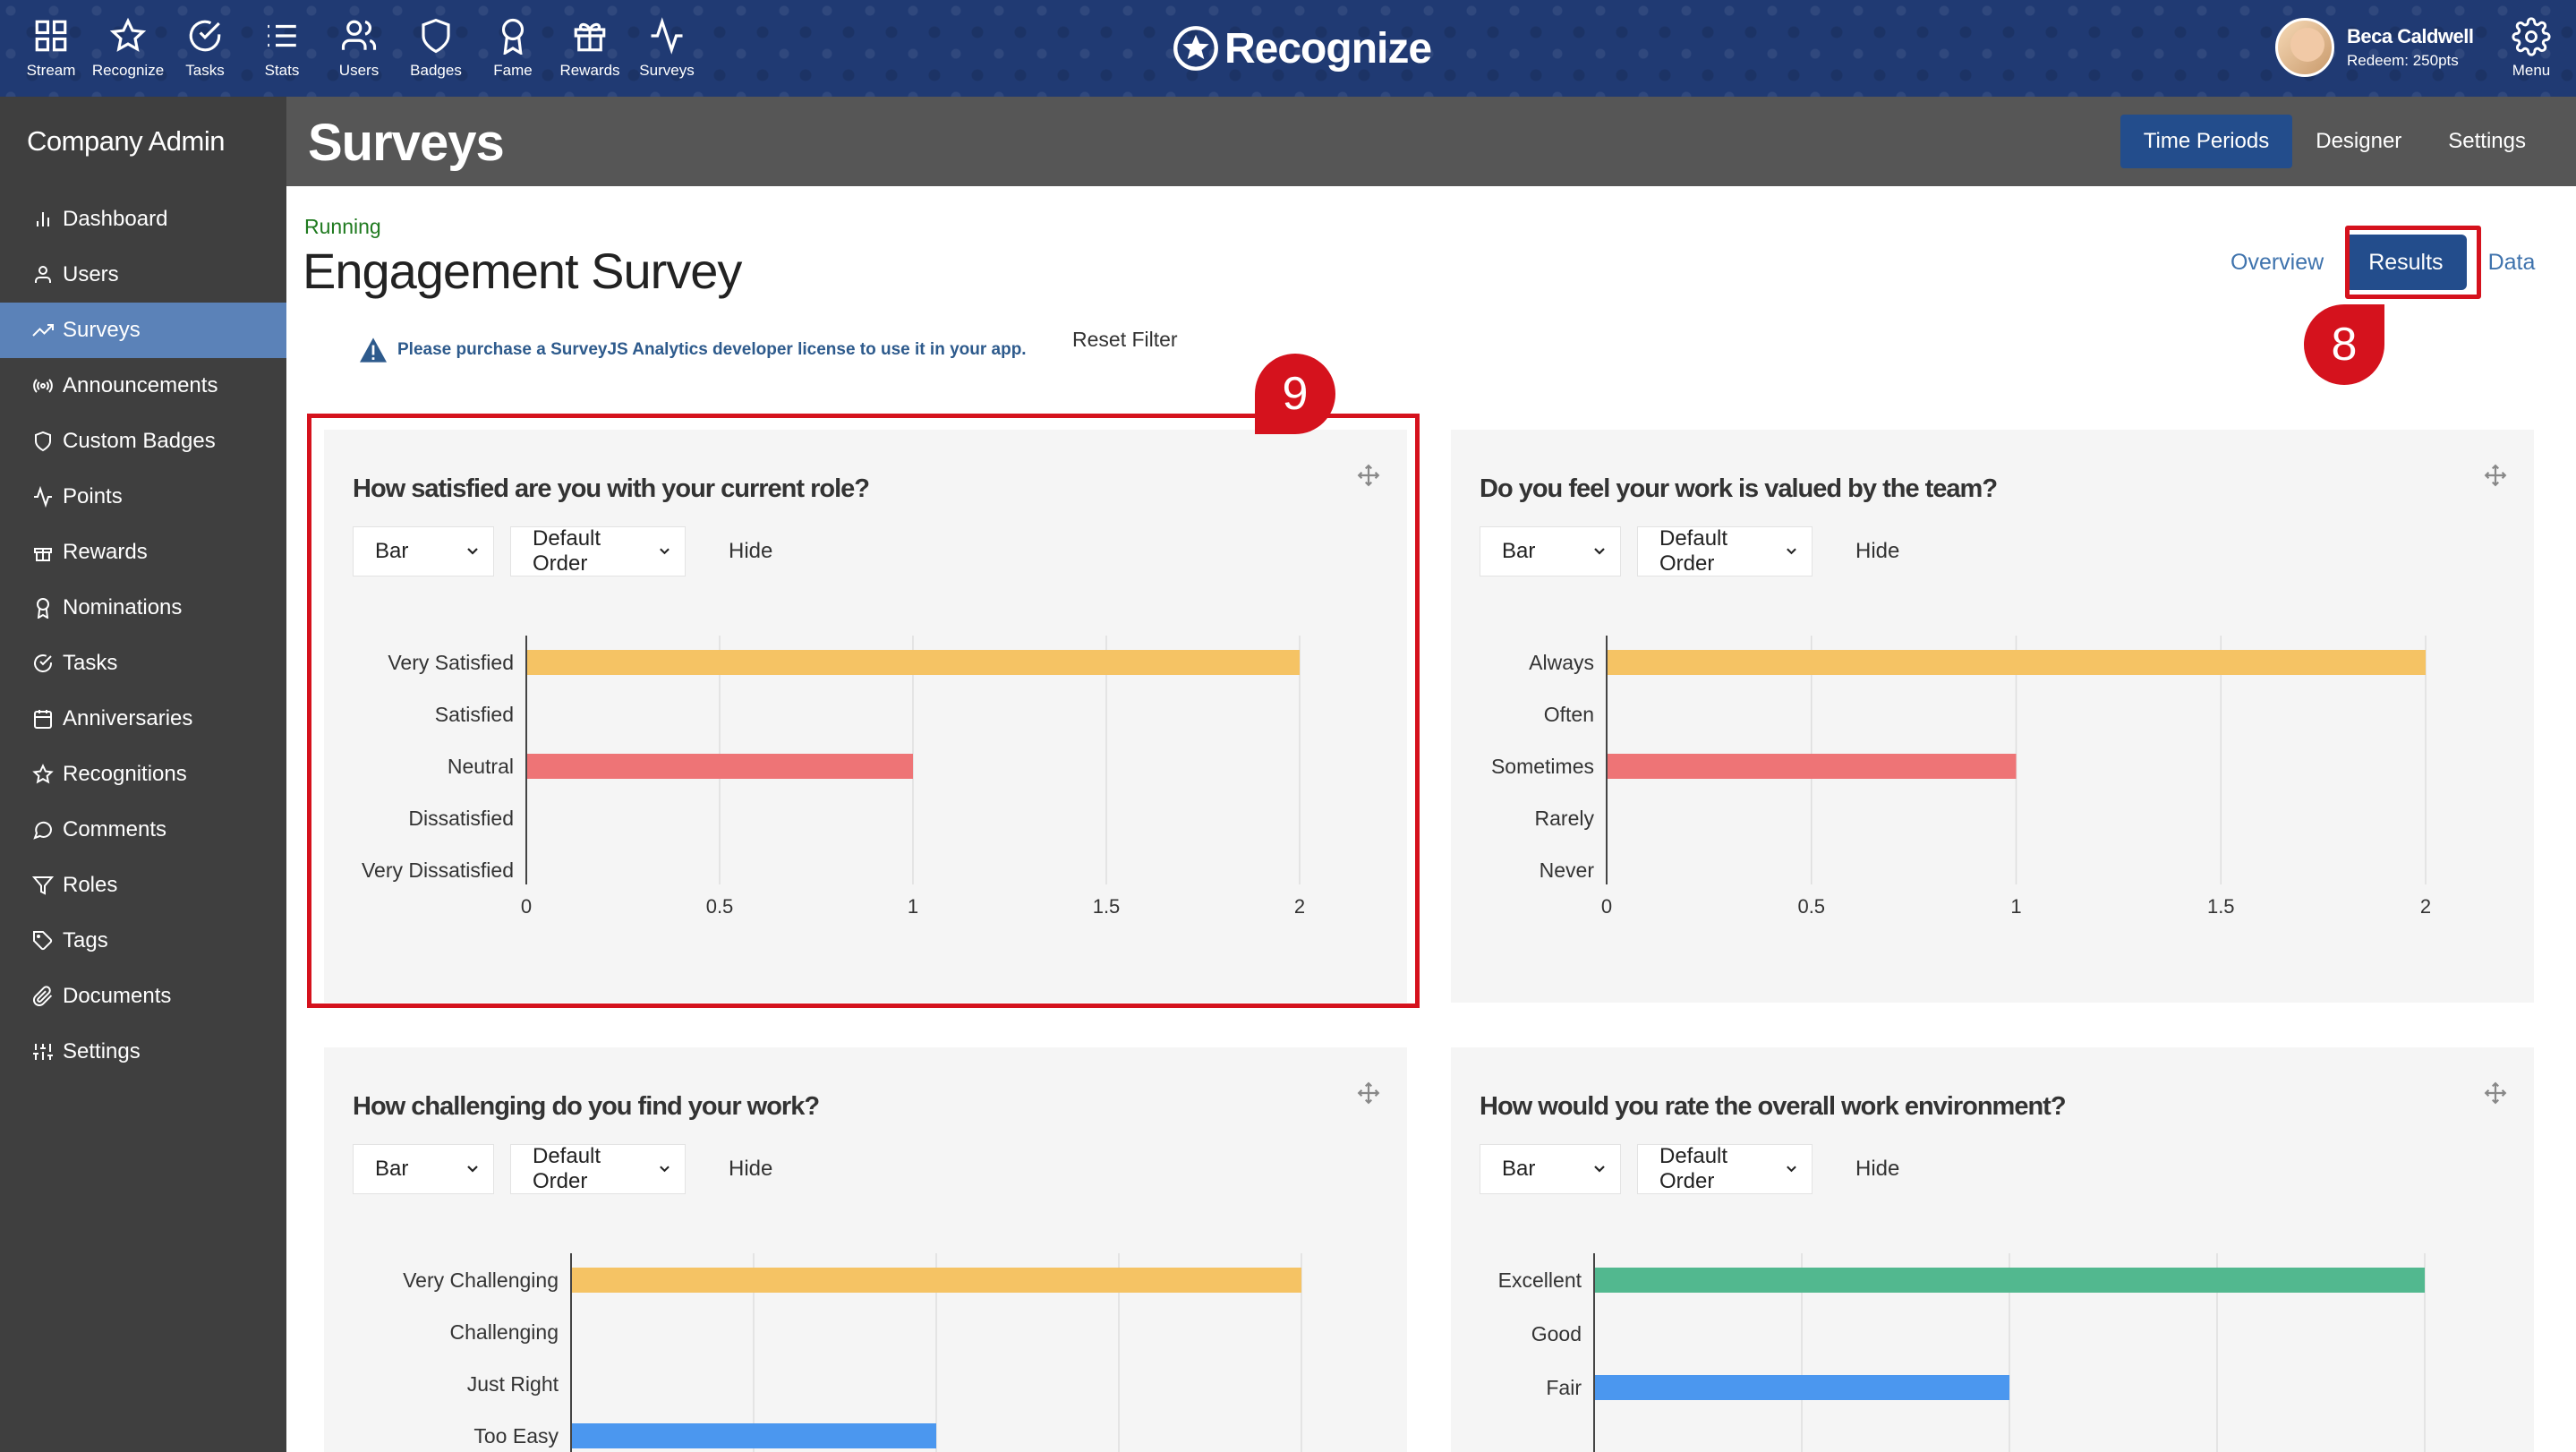 This screenshot has width=2576, height=1452. Describe the element at coordinates (522, 271) in the screenshot. I see `survey-title: Engagement Survey` at that location.